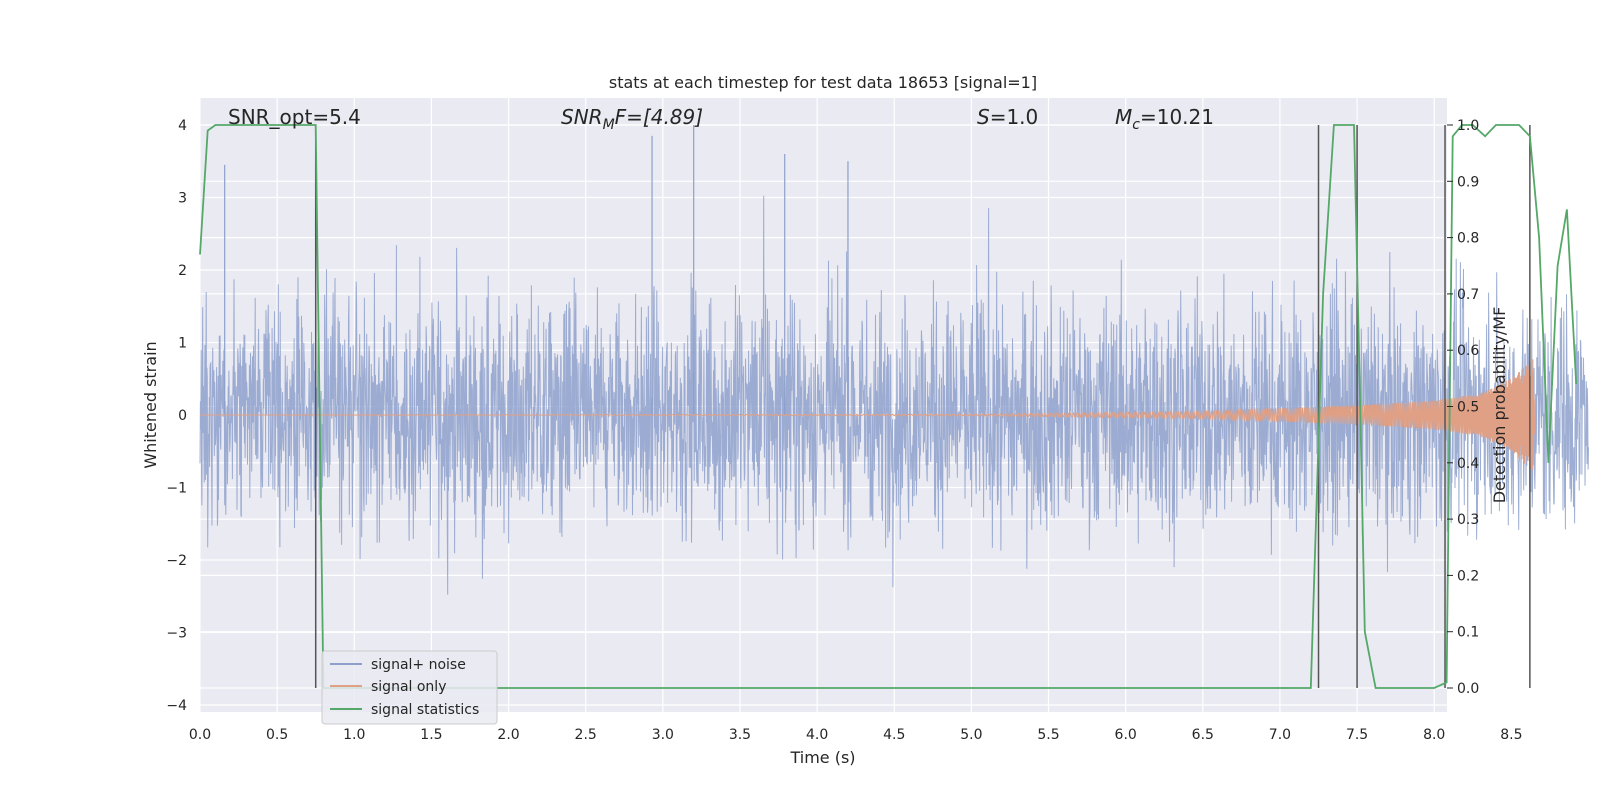  I want to click on annotation-snr-mf: SNRMF=[4.89], so click(632, 119).